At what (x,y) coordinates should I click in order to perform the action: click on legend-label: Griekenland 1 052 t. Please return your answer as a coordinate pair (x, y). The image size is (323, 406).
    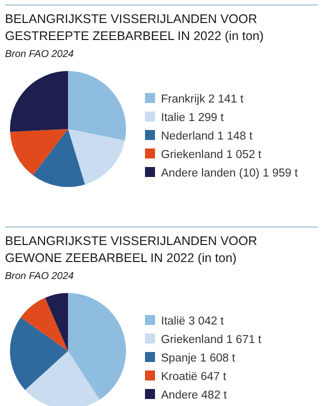
    Looking at the image, I should click on (211, 155).